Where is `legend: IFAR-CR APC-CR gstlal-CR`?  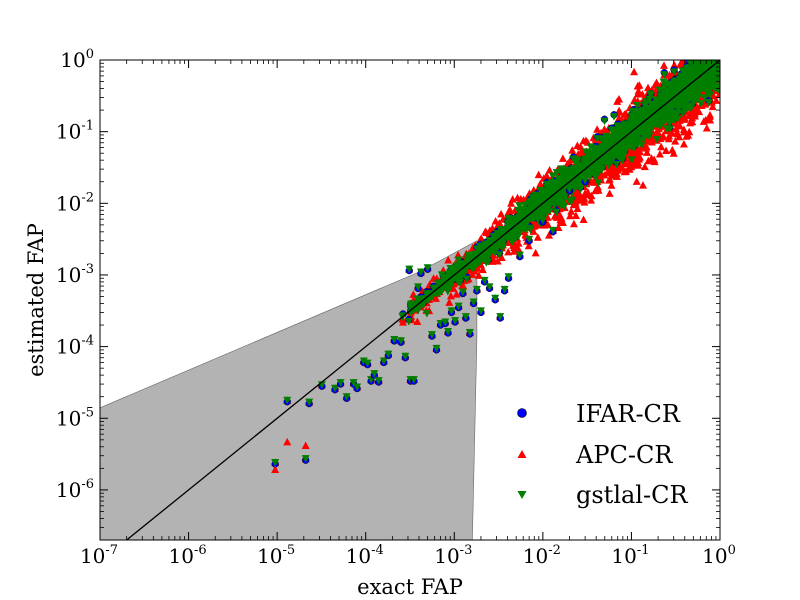
legend: IFAR-CR APC-CR gstlal-CR is located at coordinates (602, 454).